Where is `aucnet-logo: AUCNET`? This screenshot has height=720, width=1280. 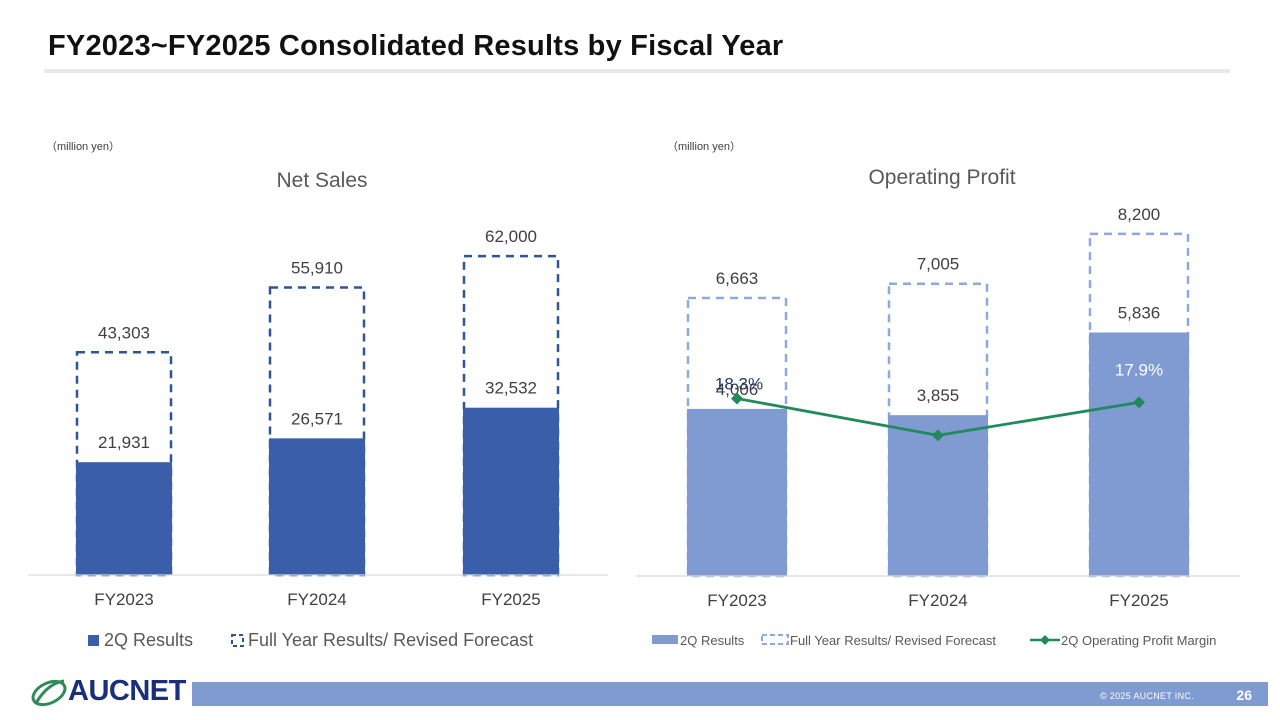
aucnet-logo: AUCNET is located at coordinates (108, 693).